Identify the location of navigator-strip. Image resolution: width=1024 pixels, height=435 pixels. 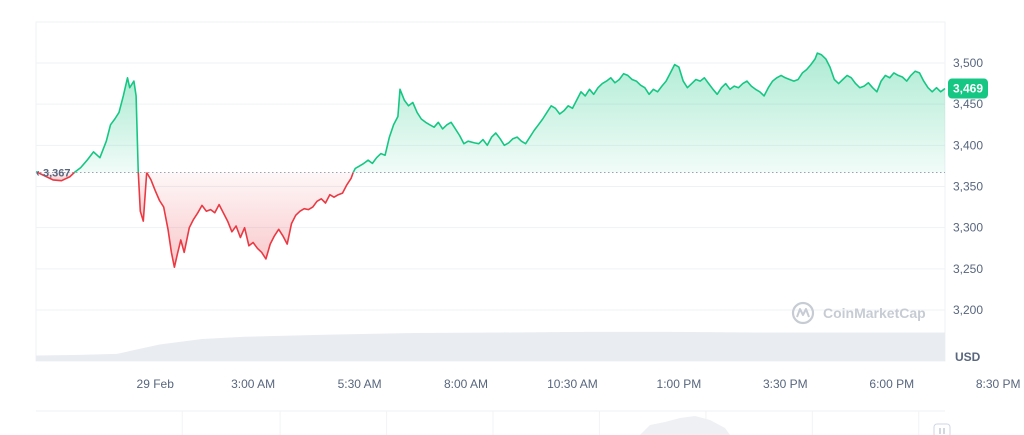
(530, 422).